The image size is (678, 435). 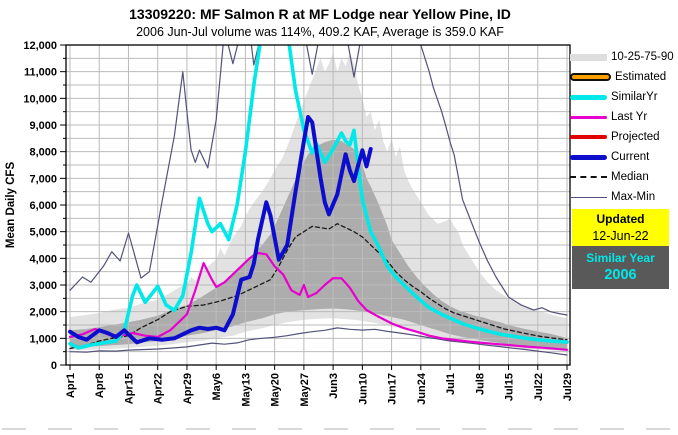 What do you see at coordinates (630, 177) in the screenshot?
I see `legend-label: Median` at bounding box center [630, 177].